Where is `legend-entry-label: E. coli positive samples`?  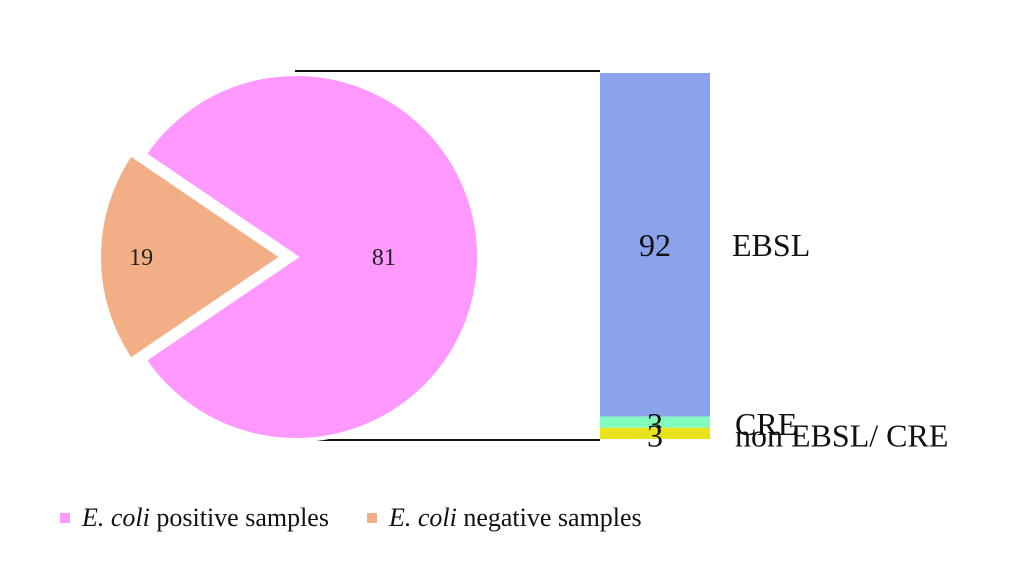
legend-entry-label: E. coli positive samples is located at coordinates (205, 517).